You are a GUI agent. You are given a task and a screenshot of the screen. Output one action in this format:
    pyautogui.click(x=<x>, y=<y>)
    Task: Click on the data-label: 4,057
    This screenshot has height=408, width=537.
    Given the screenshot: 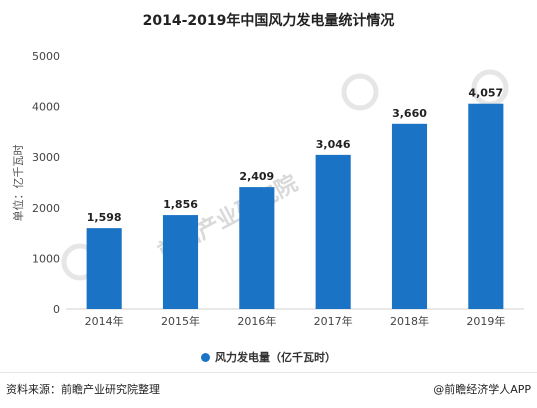 What is the action you would take?
    pyautogui.click(x=485, y=93)
    